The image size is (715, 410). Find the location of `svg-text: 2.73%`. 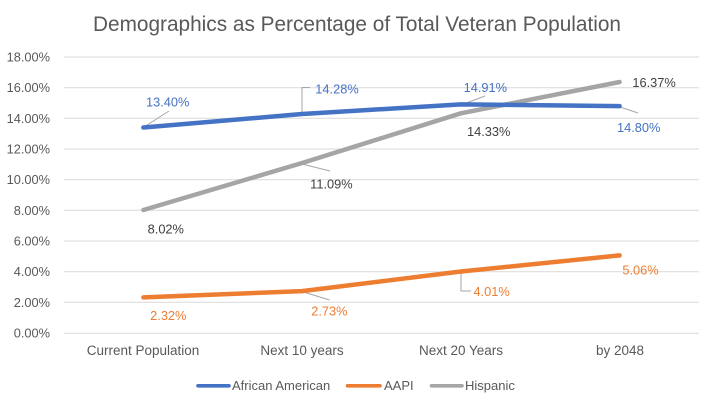

svg-text: 2.73% is located at coordinates (329, 310).